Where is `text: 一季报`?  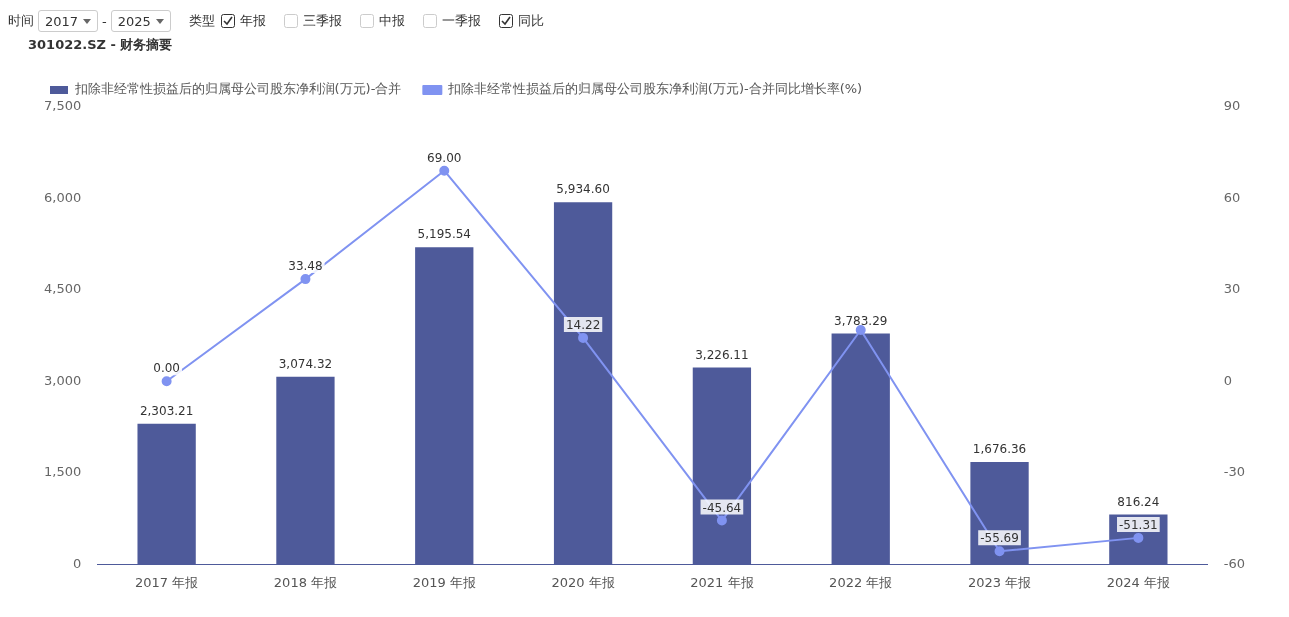 text: 一季报 is located at coordinates (461, 21).